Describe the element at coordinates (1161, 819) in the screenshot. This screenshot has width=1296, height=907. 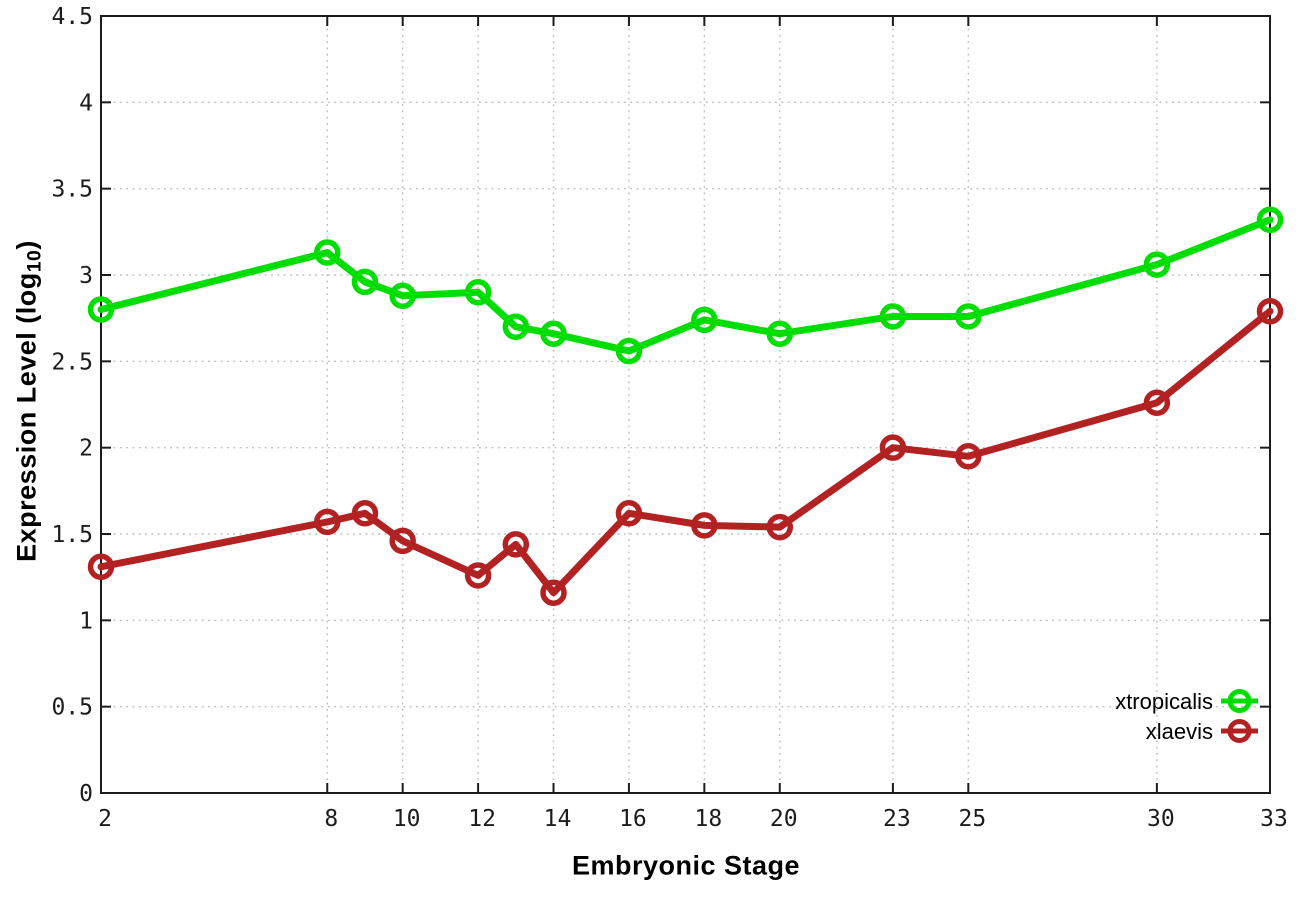
I see `x-tick-label: 30` at that location.